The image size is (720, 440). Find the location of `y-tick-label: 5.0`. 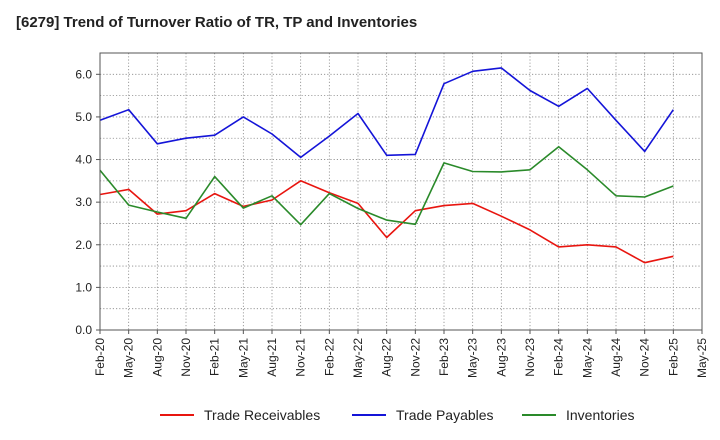

y-tick-label: 5.0 is located at coordinates (83, 117).